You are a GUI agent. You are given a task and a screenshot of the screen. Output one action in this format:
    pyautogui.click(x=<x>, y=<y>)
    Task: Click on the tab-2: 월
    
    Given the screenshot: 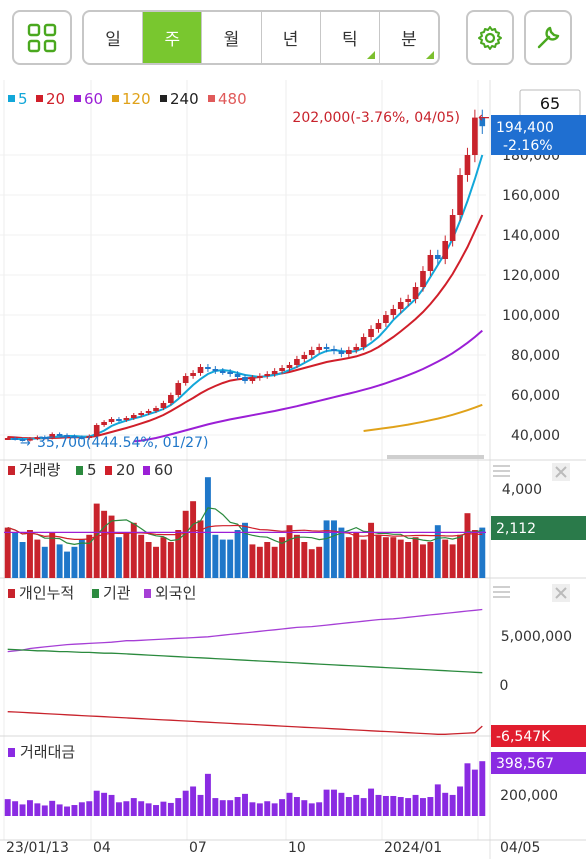 What is the action you would take?
    pyautogui.click(x=232, y=37)
    